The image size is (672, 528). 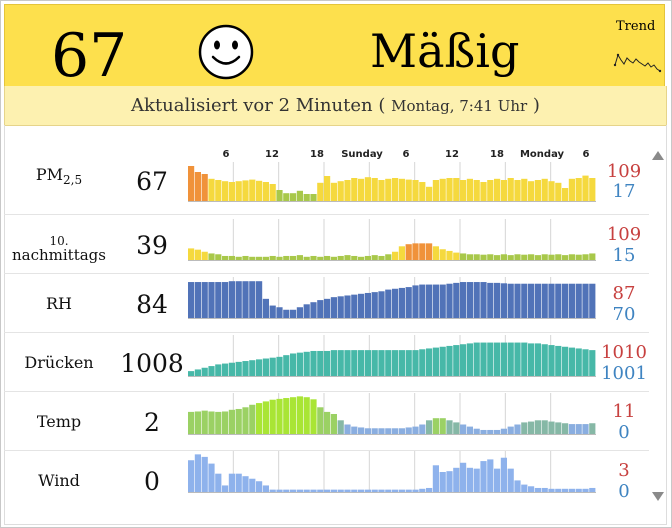 I want to click on time-tick: 6, so click(x=226, y=154).